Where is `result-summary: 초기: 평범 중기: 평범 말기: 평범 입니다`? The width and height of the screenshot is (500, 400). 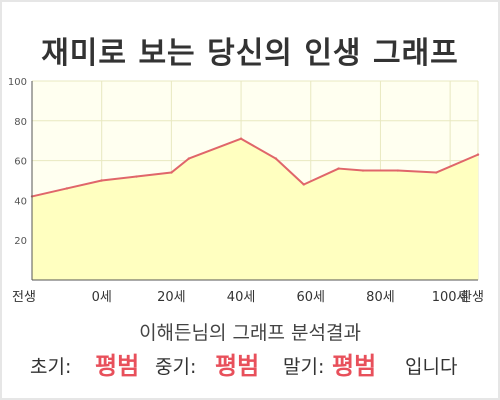 result-summary: 초기: 평범 중기: 평범 말기: 평범 입니다 is located at coordinates (250, 362).